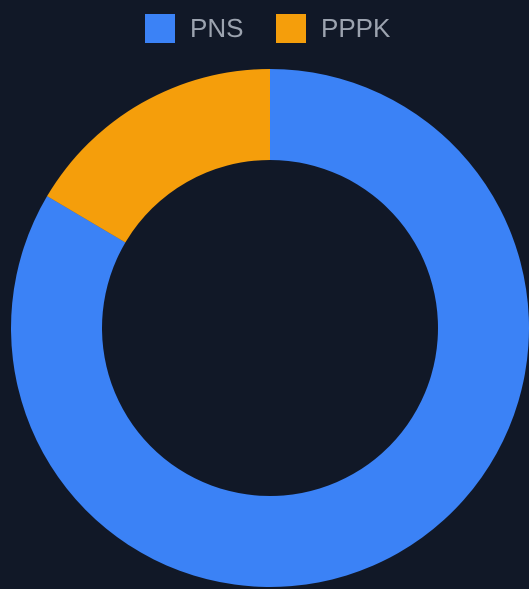  I want to click on slice, so click(159, 156).